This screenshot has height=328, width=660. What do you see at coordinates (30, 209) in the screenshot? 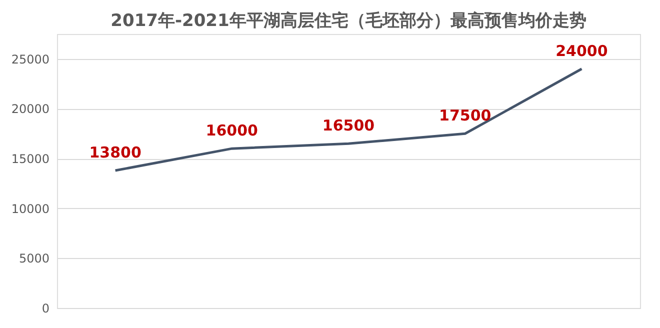
I see `y-tick-label: 10000` at bounding box center [30, 209].